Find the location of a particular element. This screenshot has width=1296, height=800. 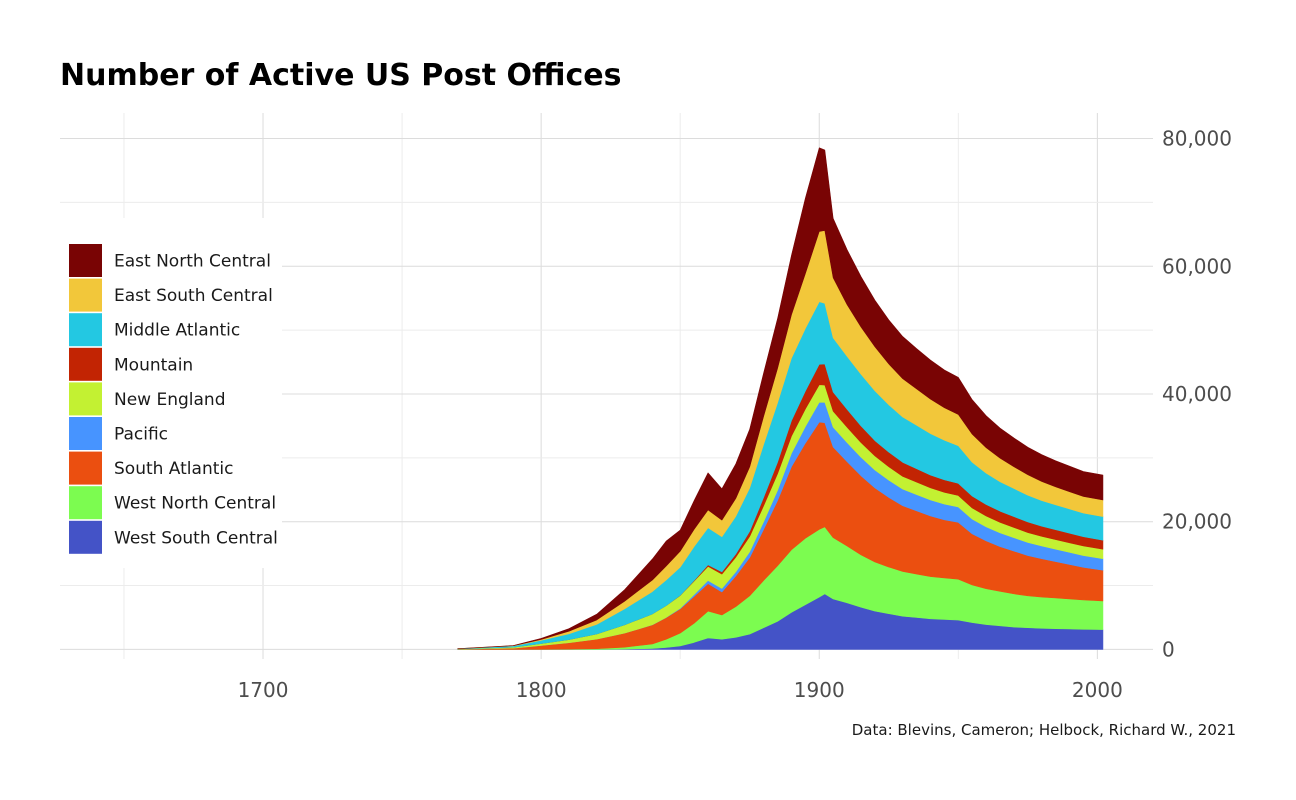

chart-title: Number of Active US Post Offices is located at coordinates (340, 75).